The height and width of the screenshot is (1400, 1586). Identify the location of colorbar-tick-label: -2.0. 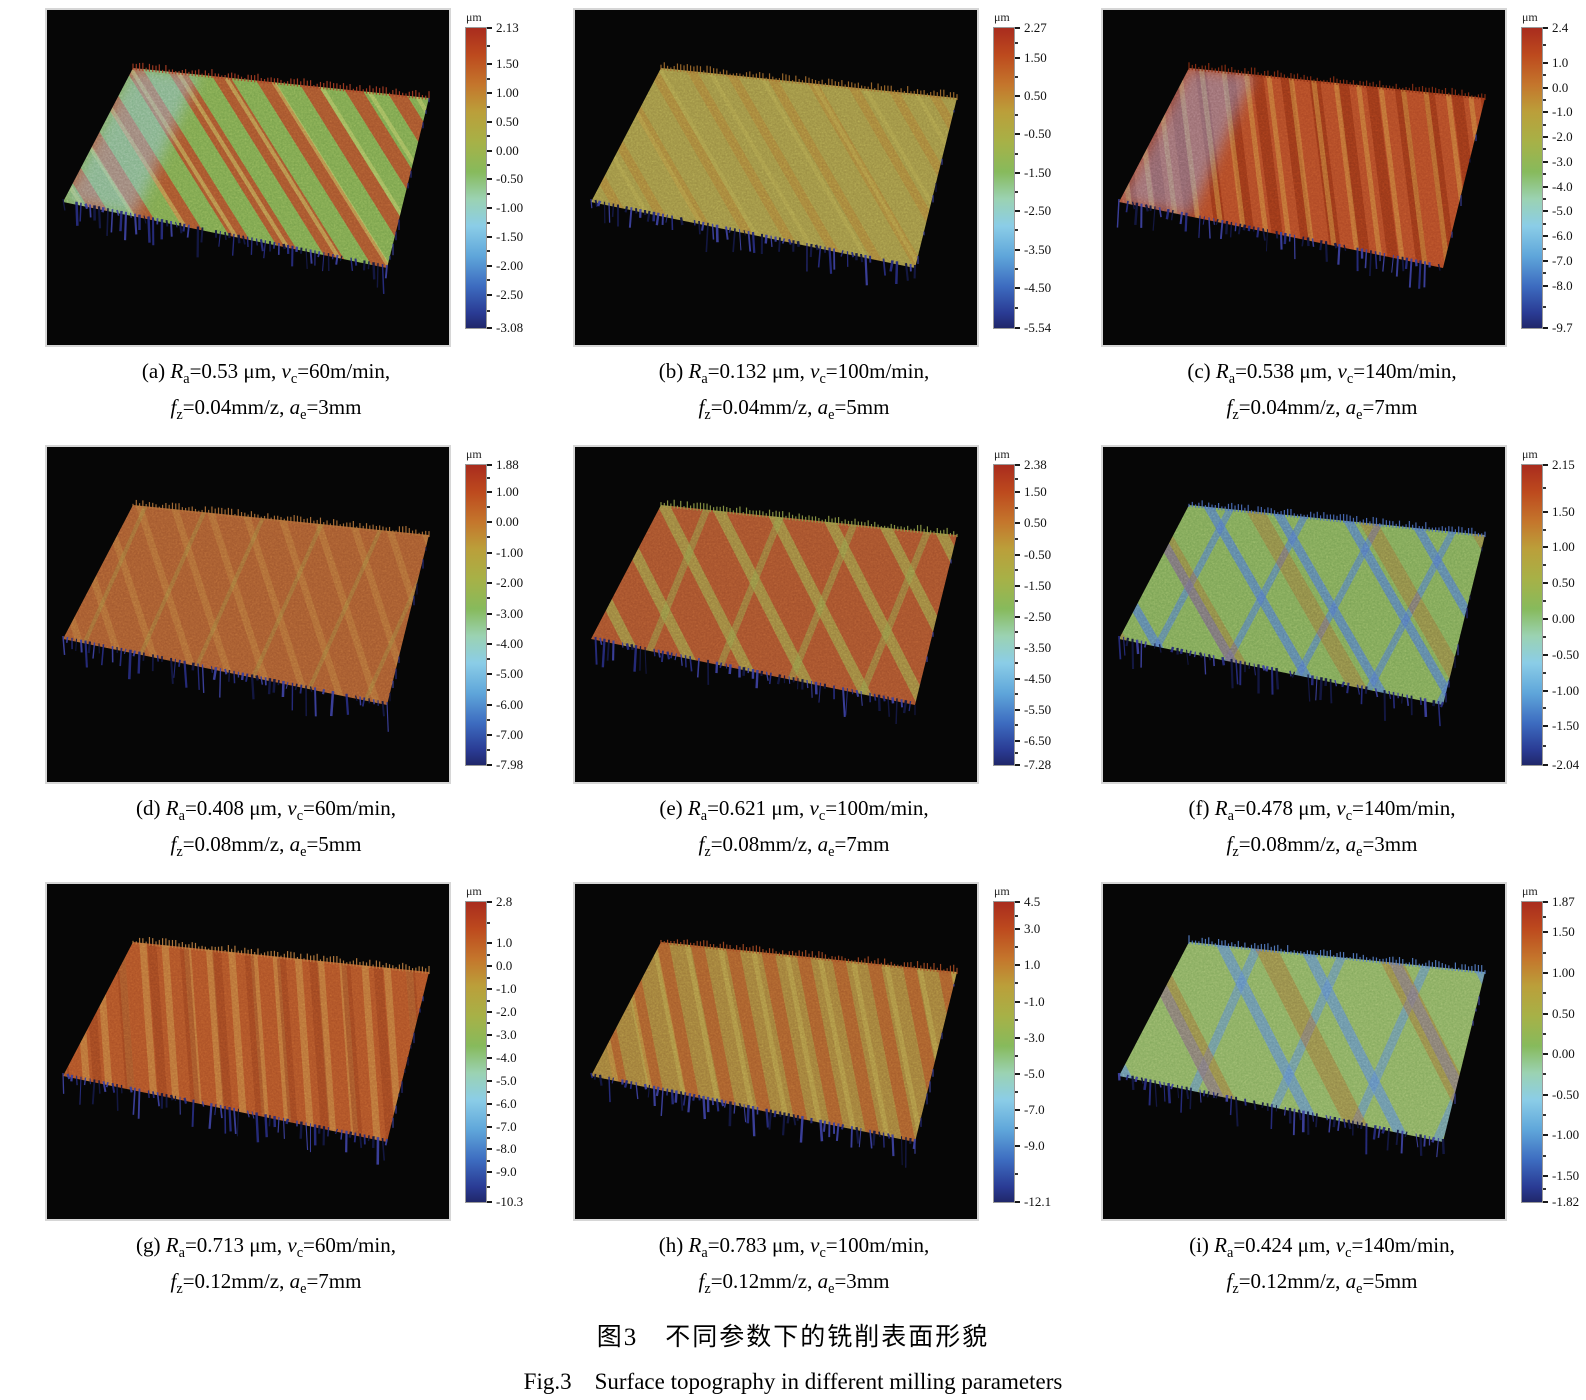
(506, 1012).